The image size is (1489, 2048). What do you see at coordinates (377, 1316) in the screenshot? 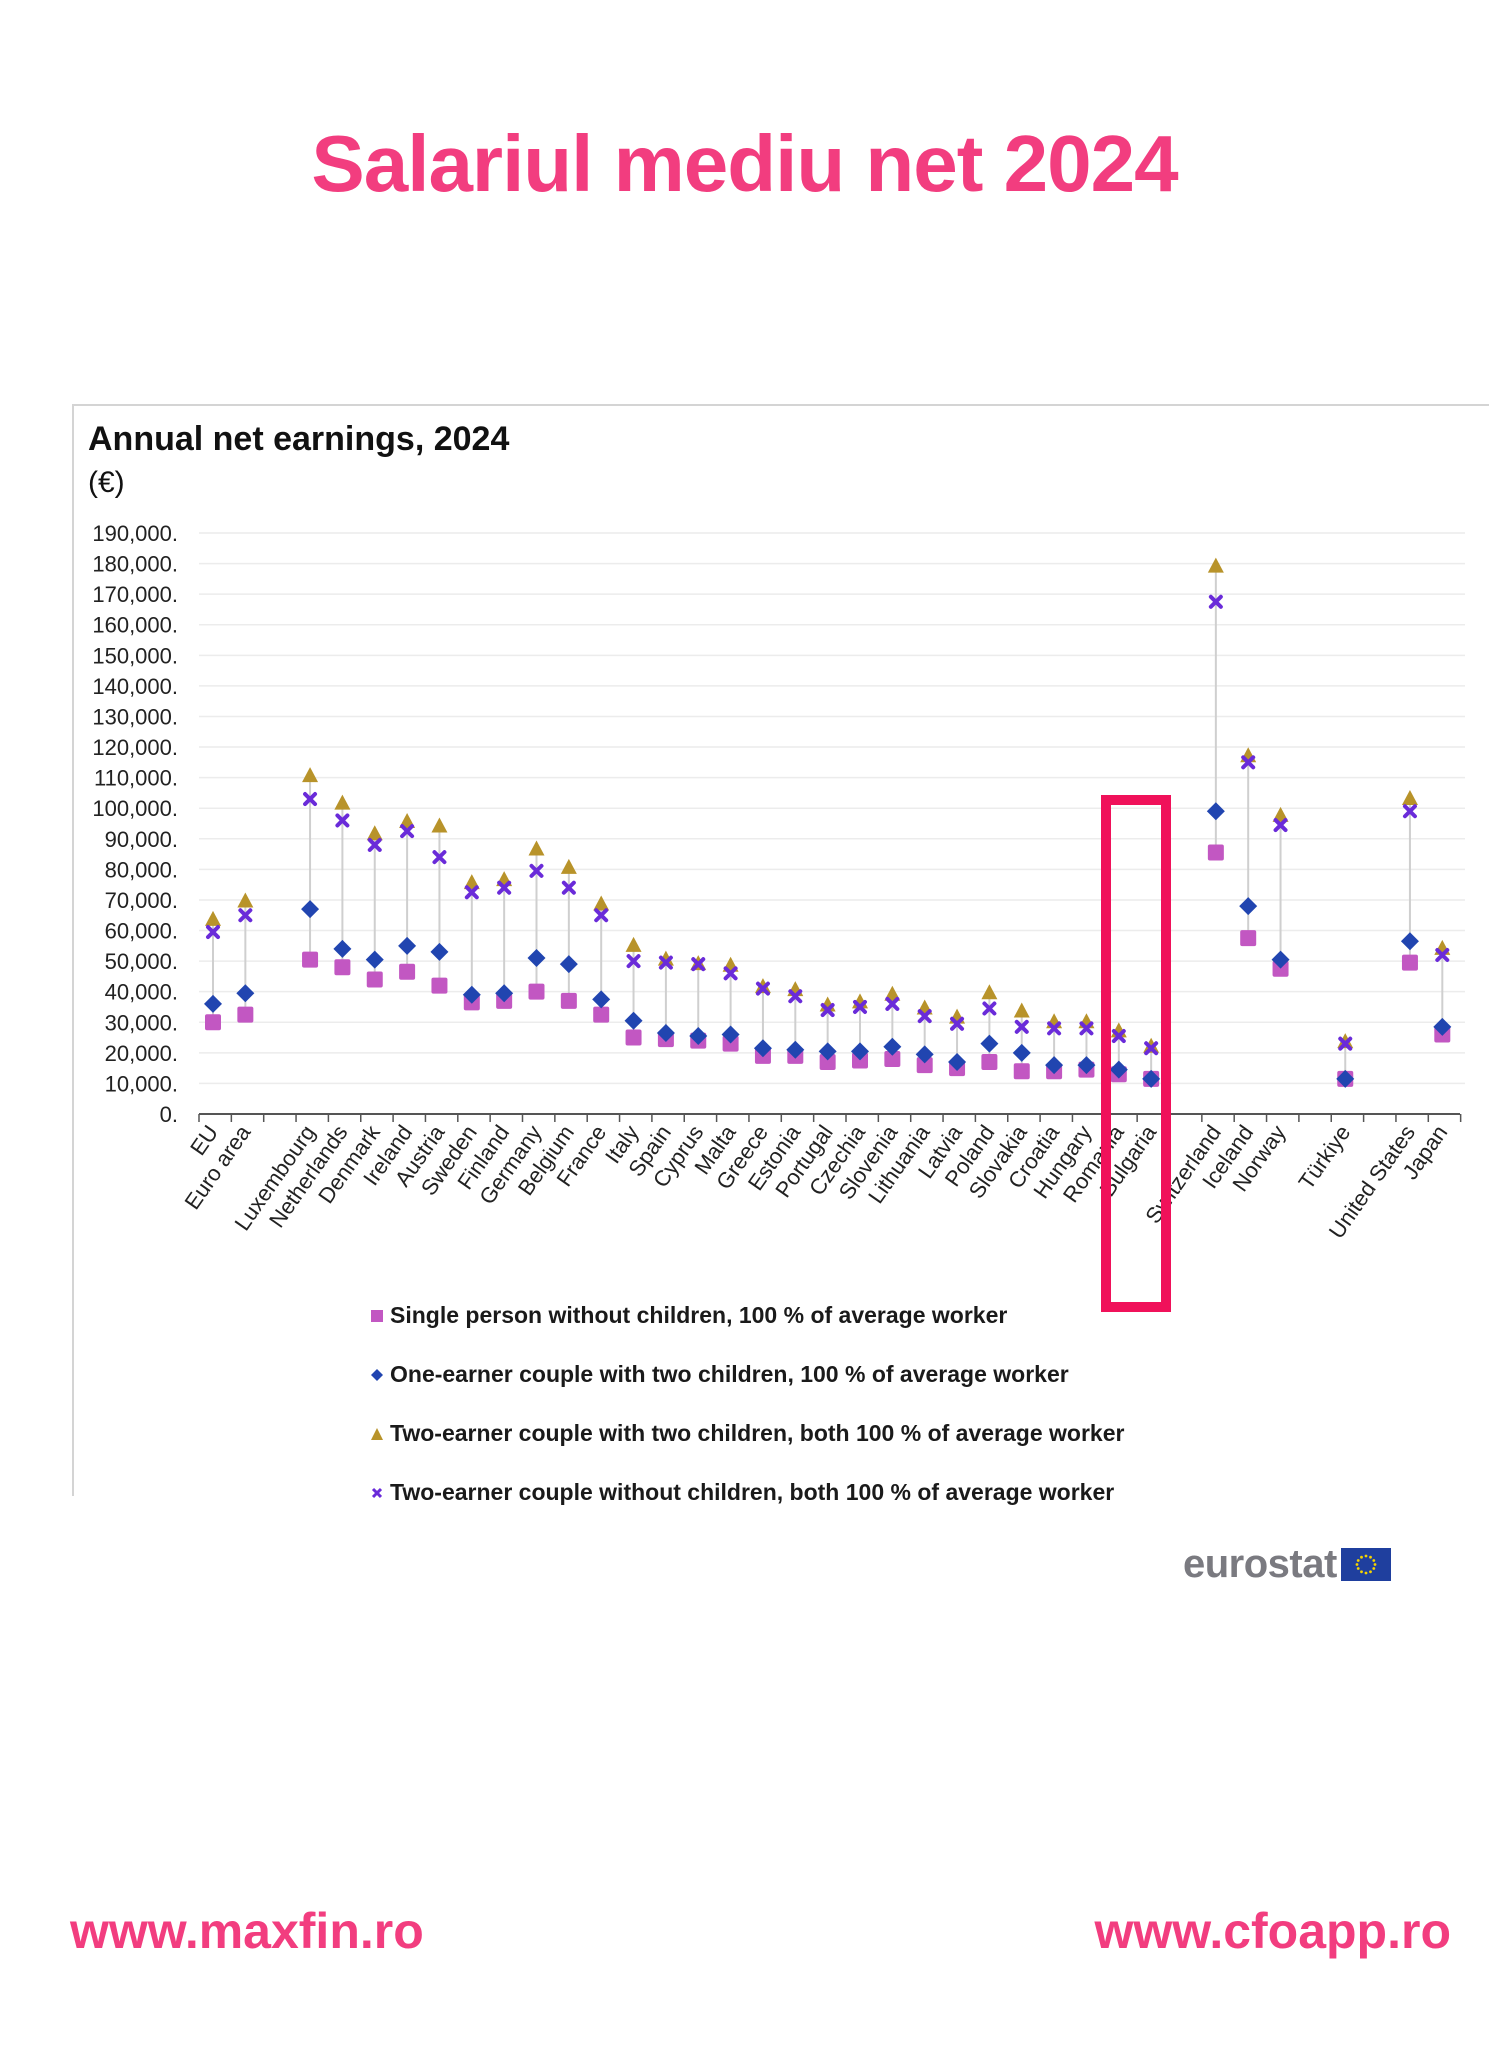
I see `square-marker-icon` at bounding box center [377, 1316].